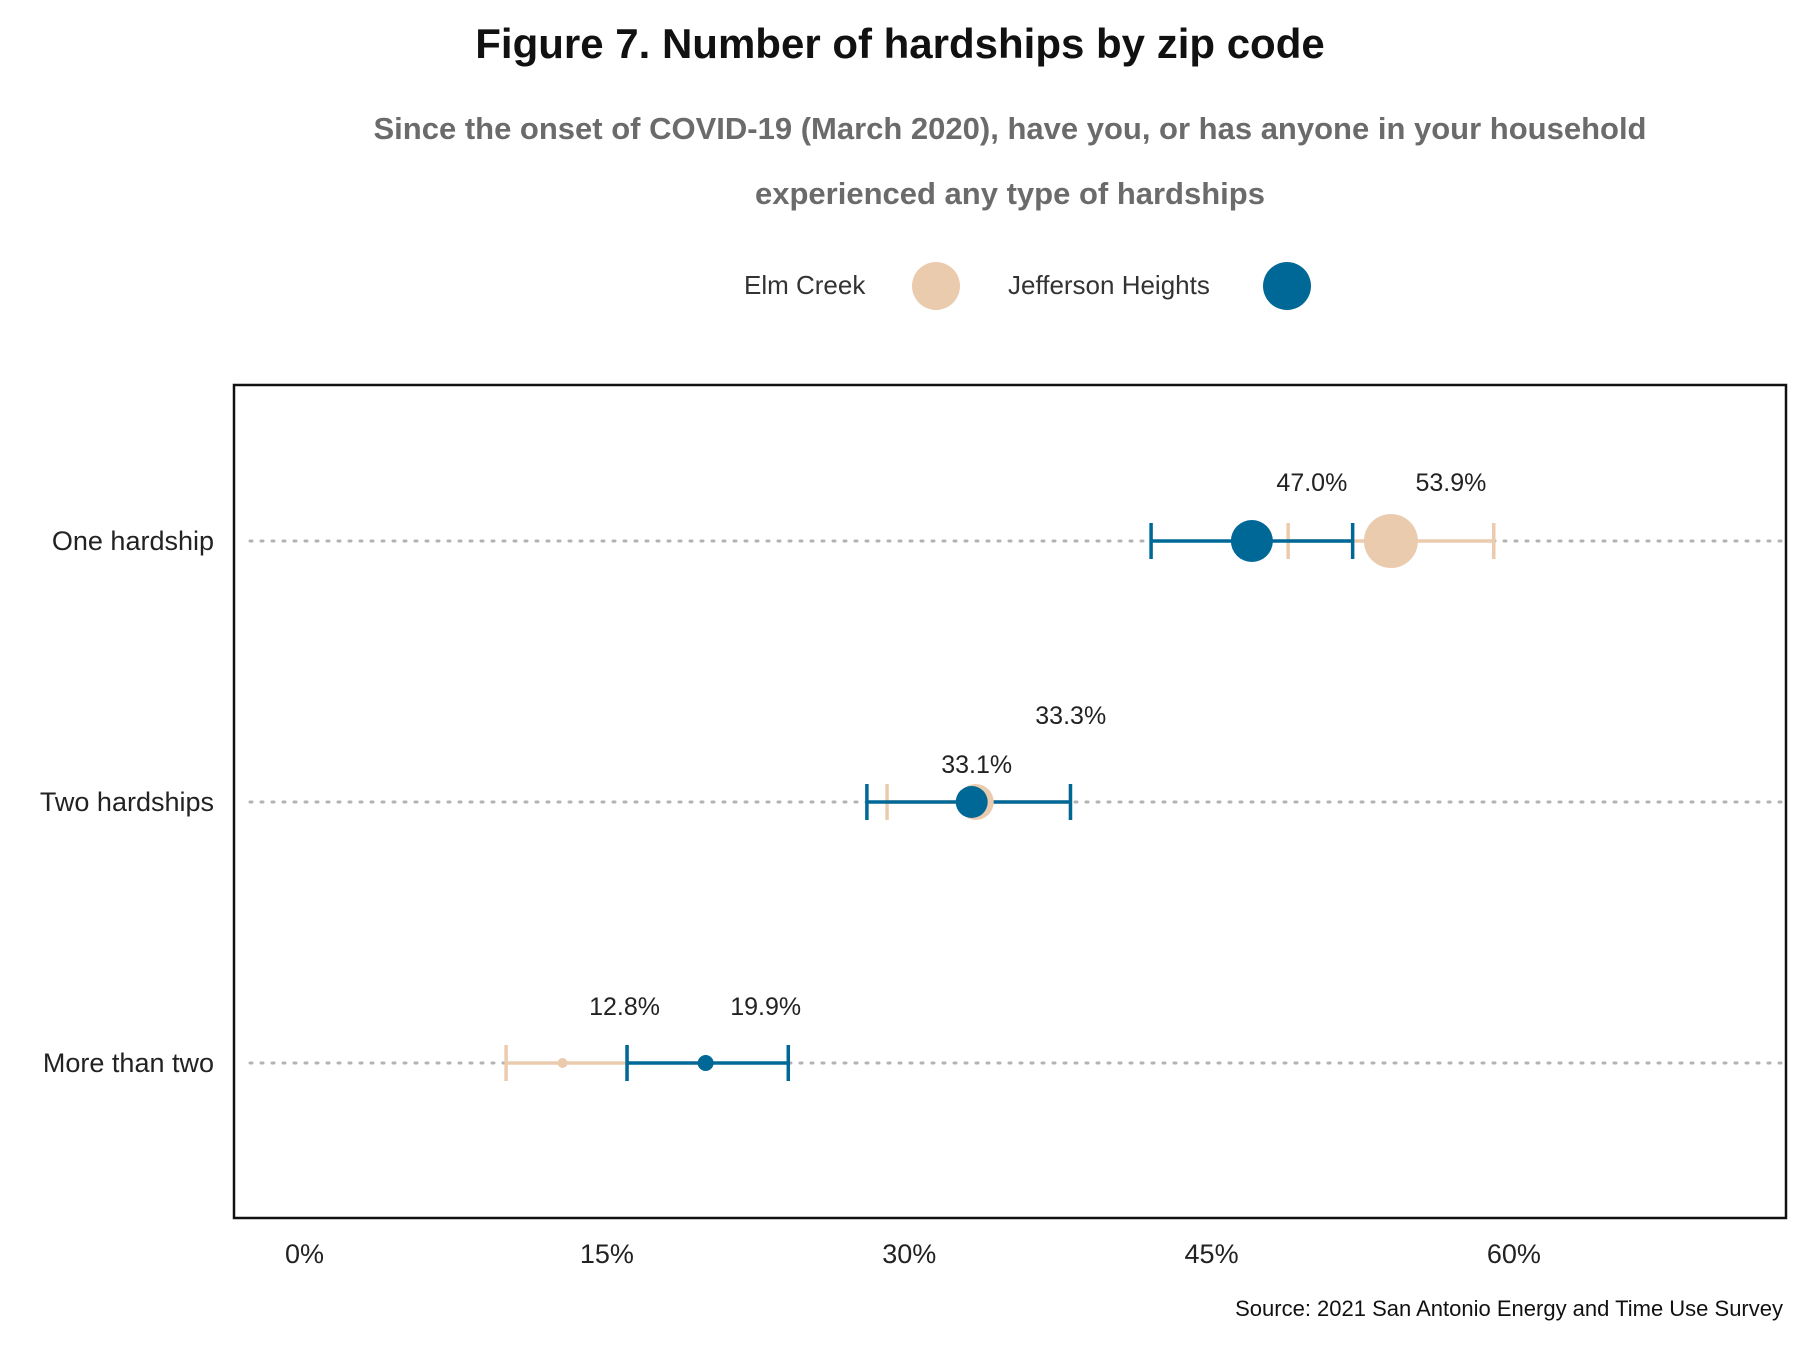  What do you see at coordinates (1287, 286) in the screenshot?
I see `legend-swatch-jefferson-heights` at bounding box center [1287, 286].